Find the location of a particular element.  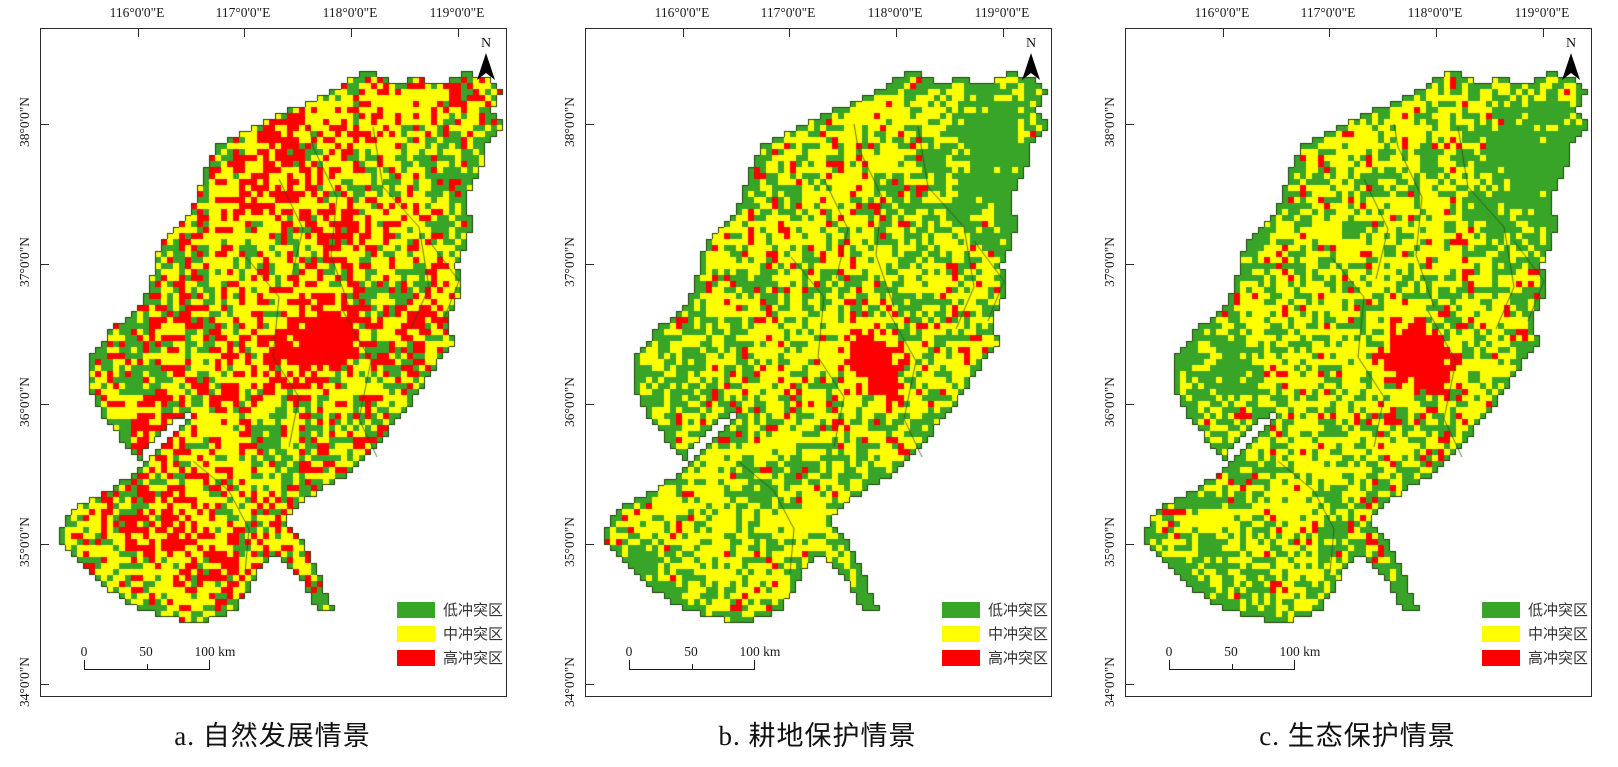

legend-row: 高冲突区 is located at coordinates (451, 658).